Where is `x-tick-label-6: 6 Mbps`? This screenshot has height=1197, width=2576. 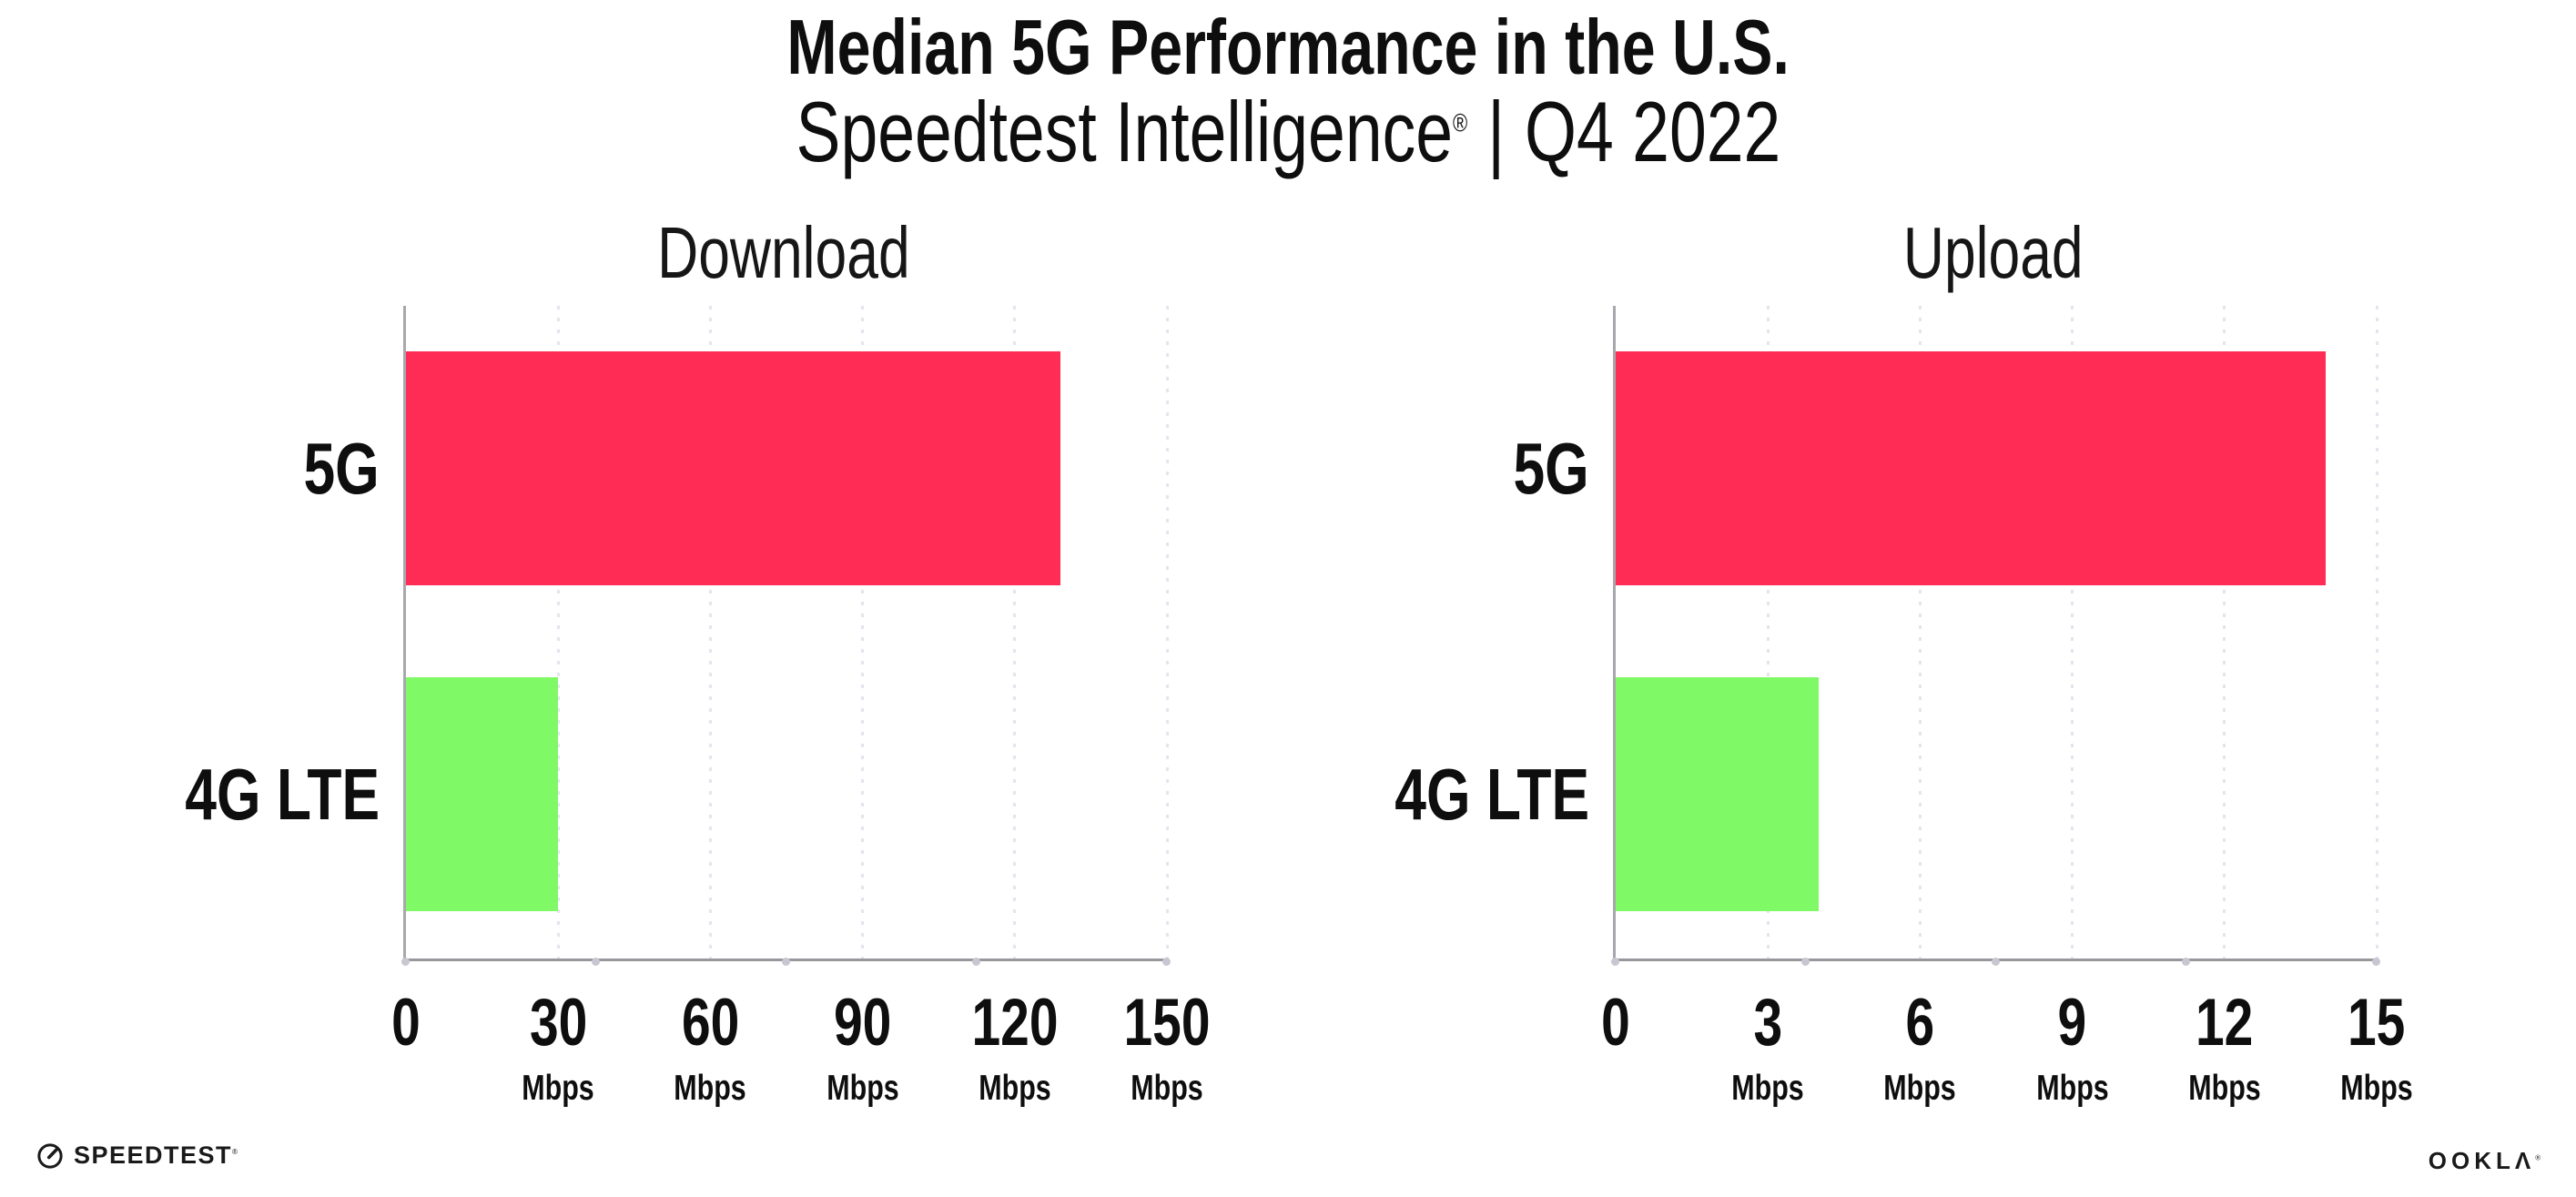 x-tick-label-6: 6 Mbps is located at coordinates (1919, 1047).